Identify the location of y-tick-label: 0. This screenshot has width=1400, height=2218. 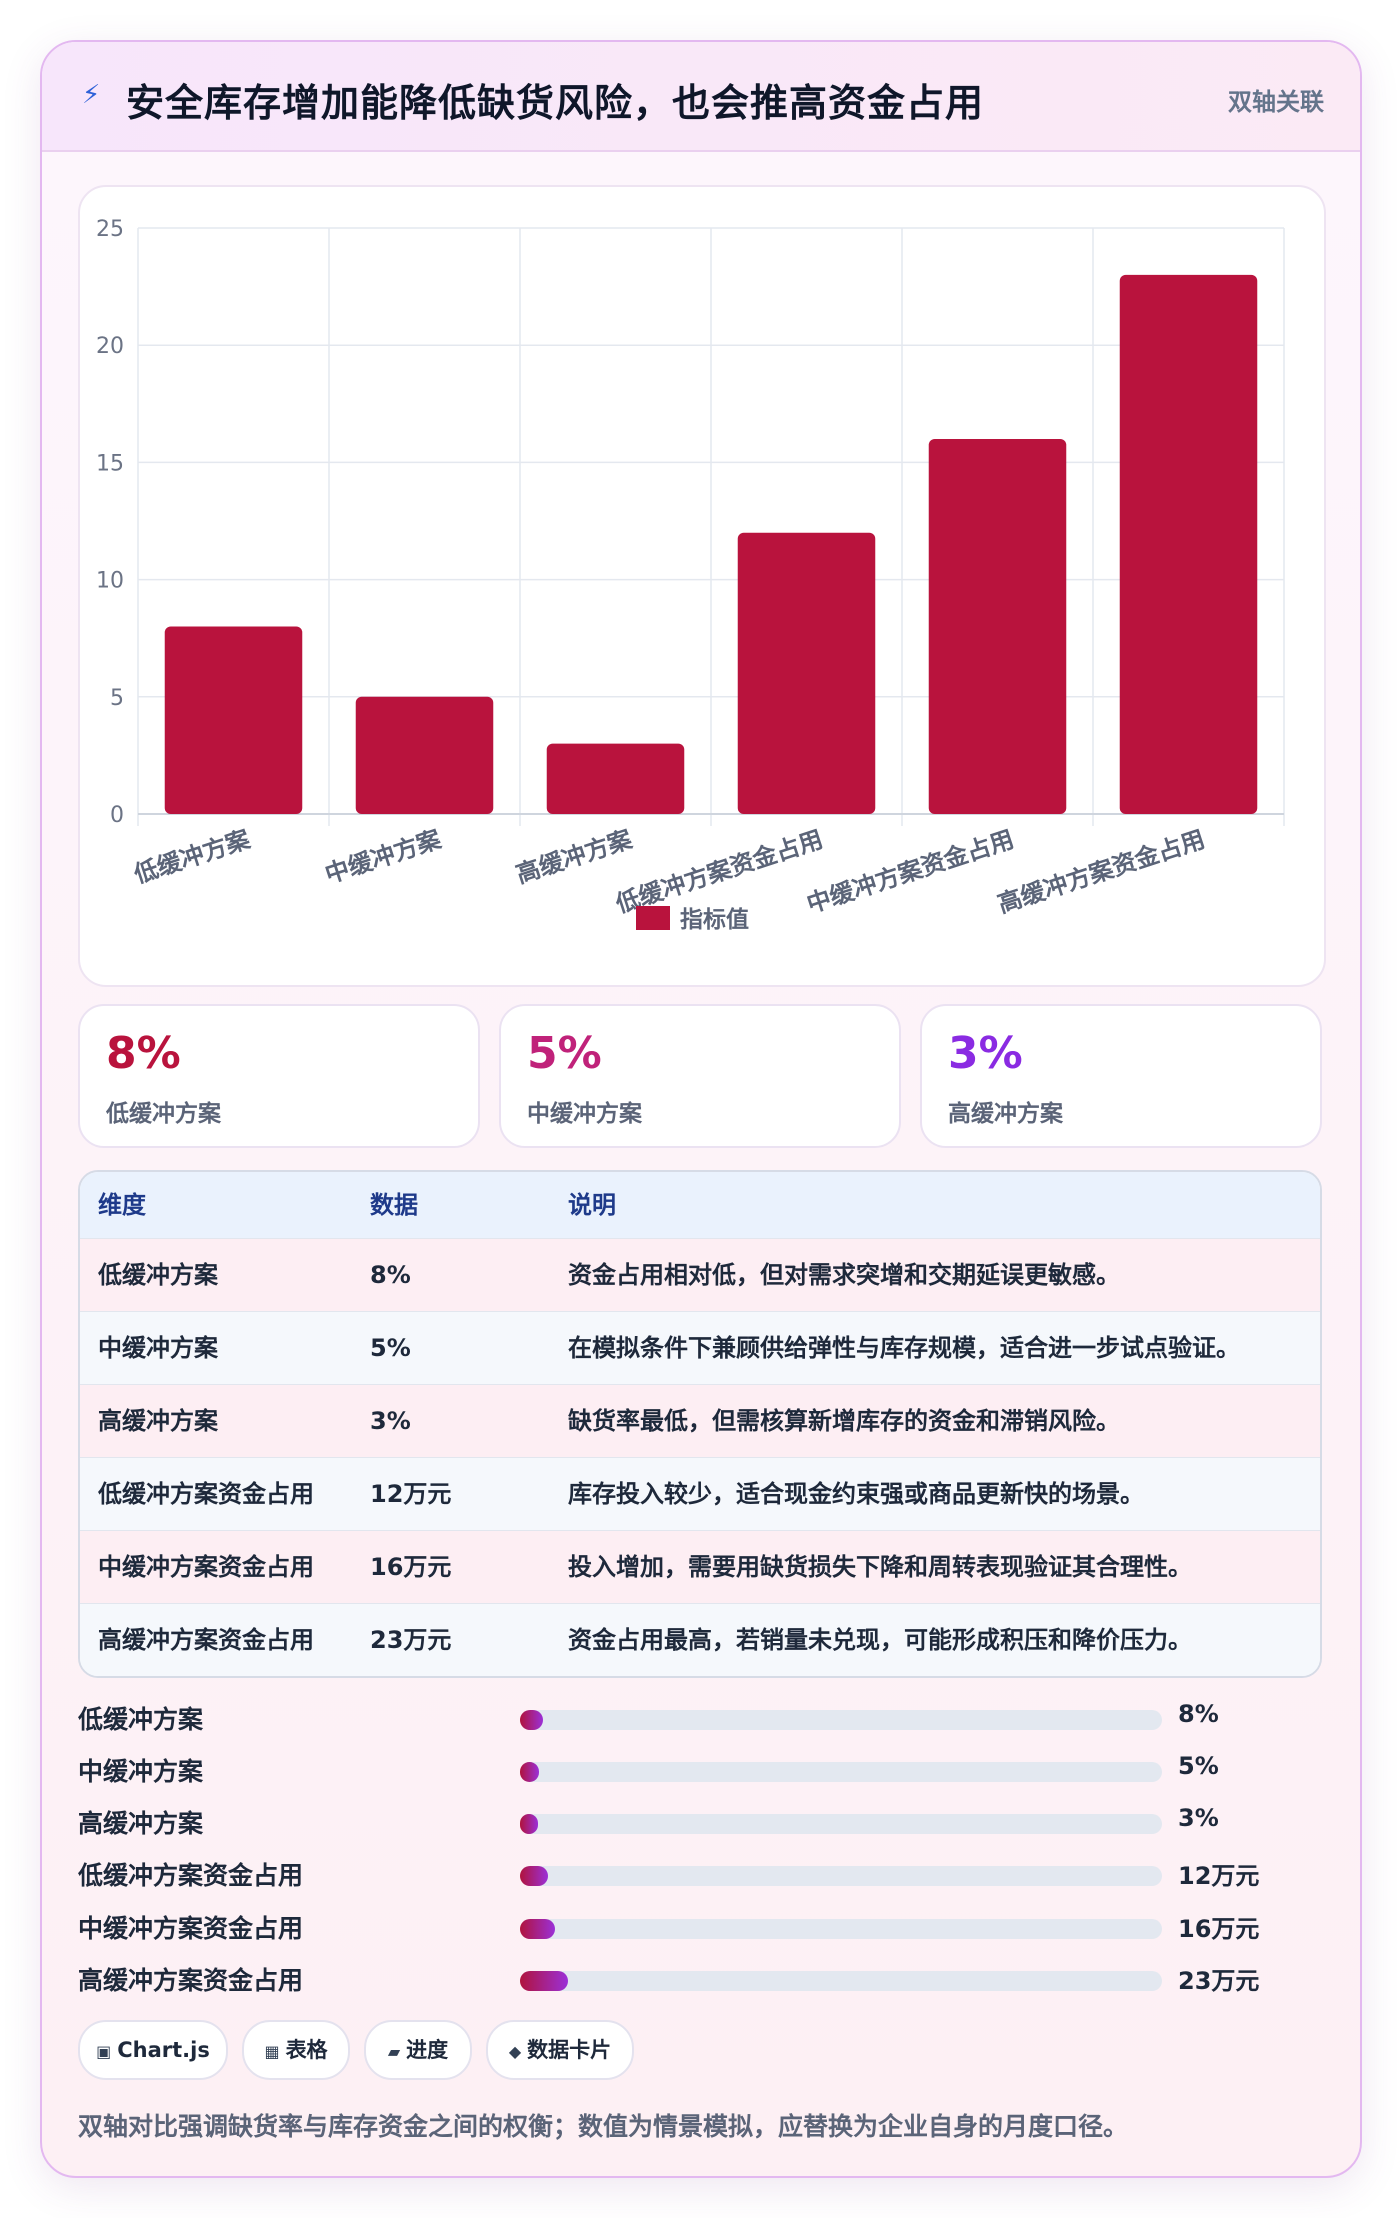
(117, 815).